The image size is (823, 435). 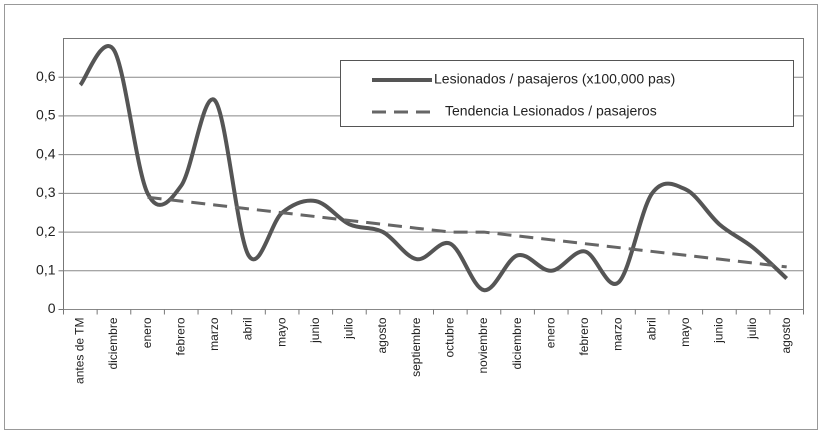 I want to click on x-tick-label: antes de TM, so click(x=79, y=351).